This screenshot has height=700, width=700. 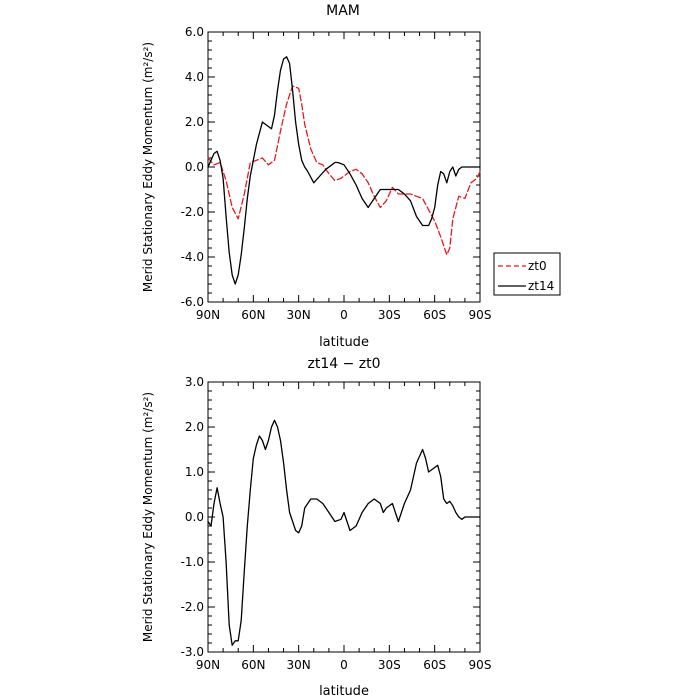 What do you see at coordinates (343, 364) in the screenshot?
I see `bottom-chart-title: zt14 − zt0` at bounding box center [343, 364].